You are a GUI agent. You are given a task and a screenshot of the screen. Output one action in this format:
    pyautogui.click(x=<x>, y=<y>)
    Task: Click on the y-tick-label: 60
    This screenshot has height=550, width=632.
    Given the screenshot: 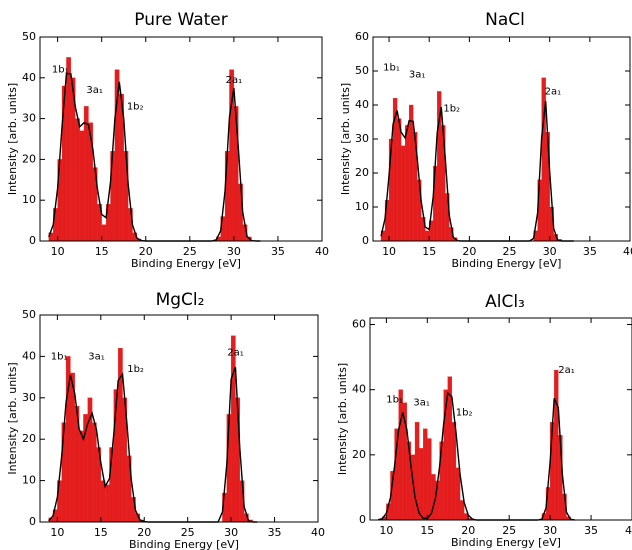 What is the action you would take?
    pyautogui.click(x=359, y=324)
    